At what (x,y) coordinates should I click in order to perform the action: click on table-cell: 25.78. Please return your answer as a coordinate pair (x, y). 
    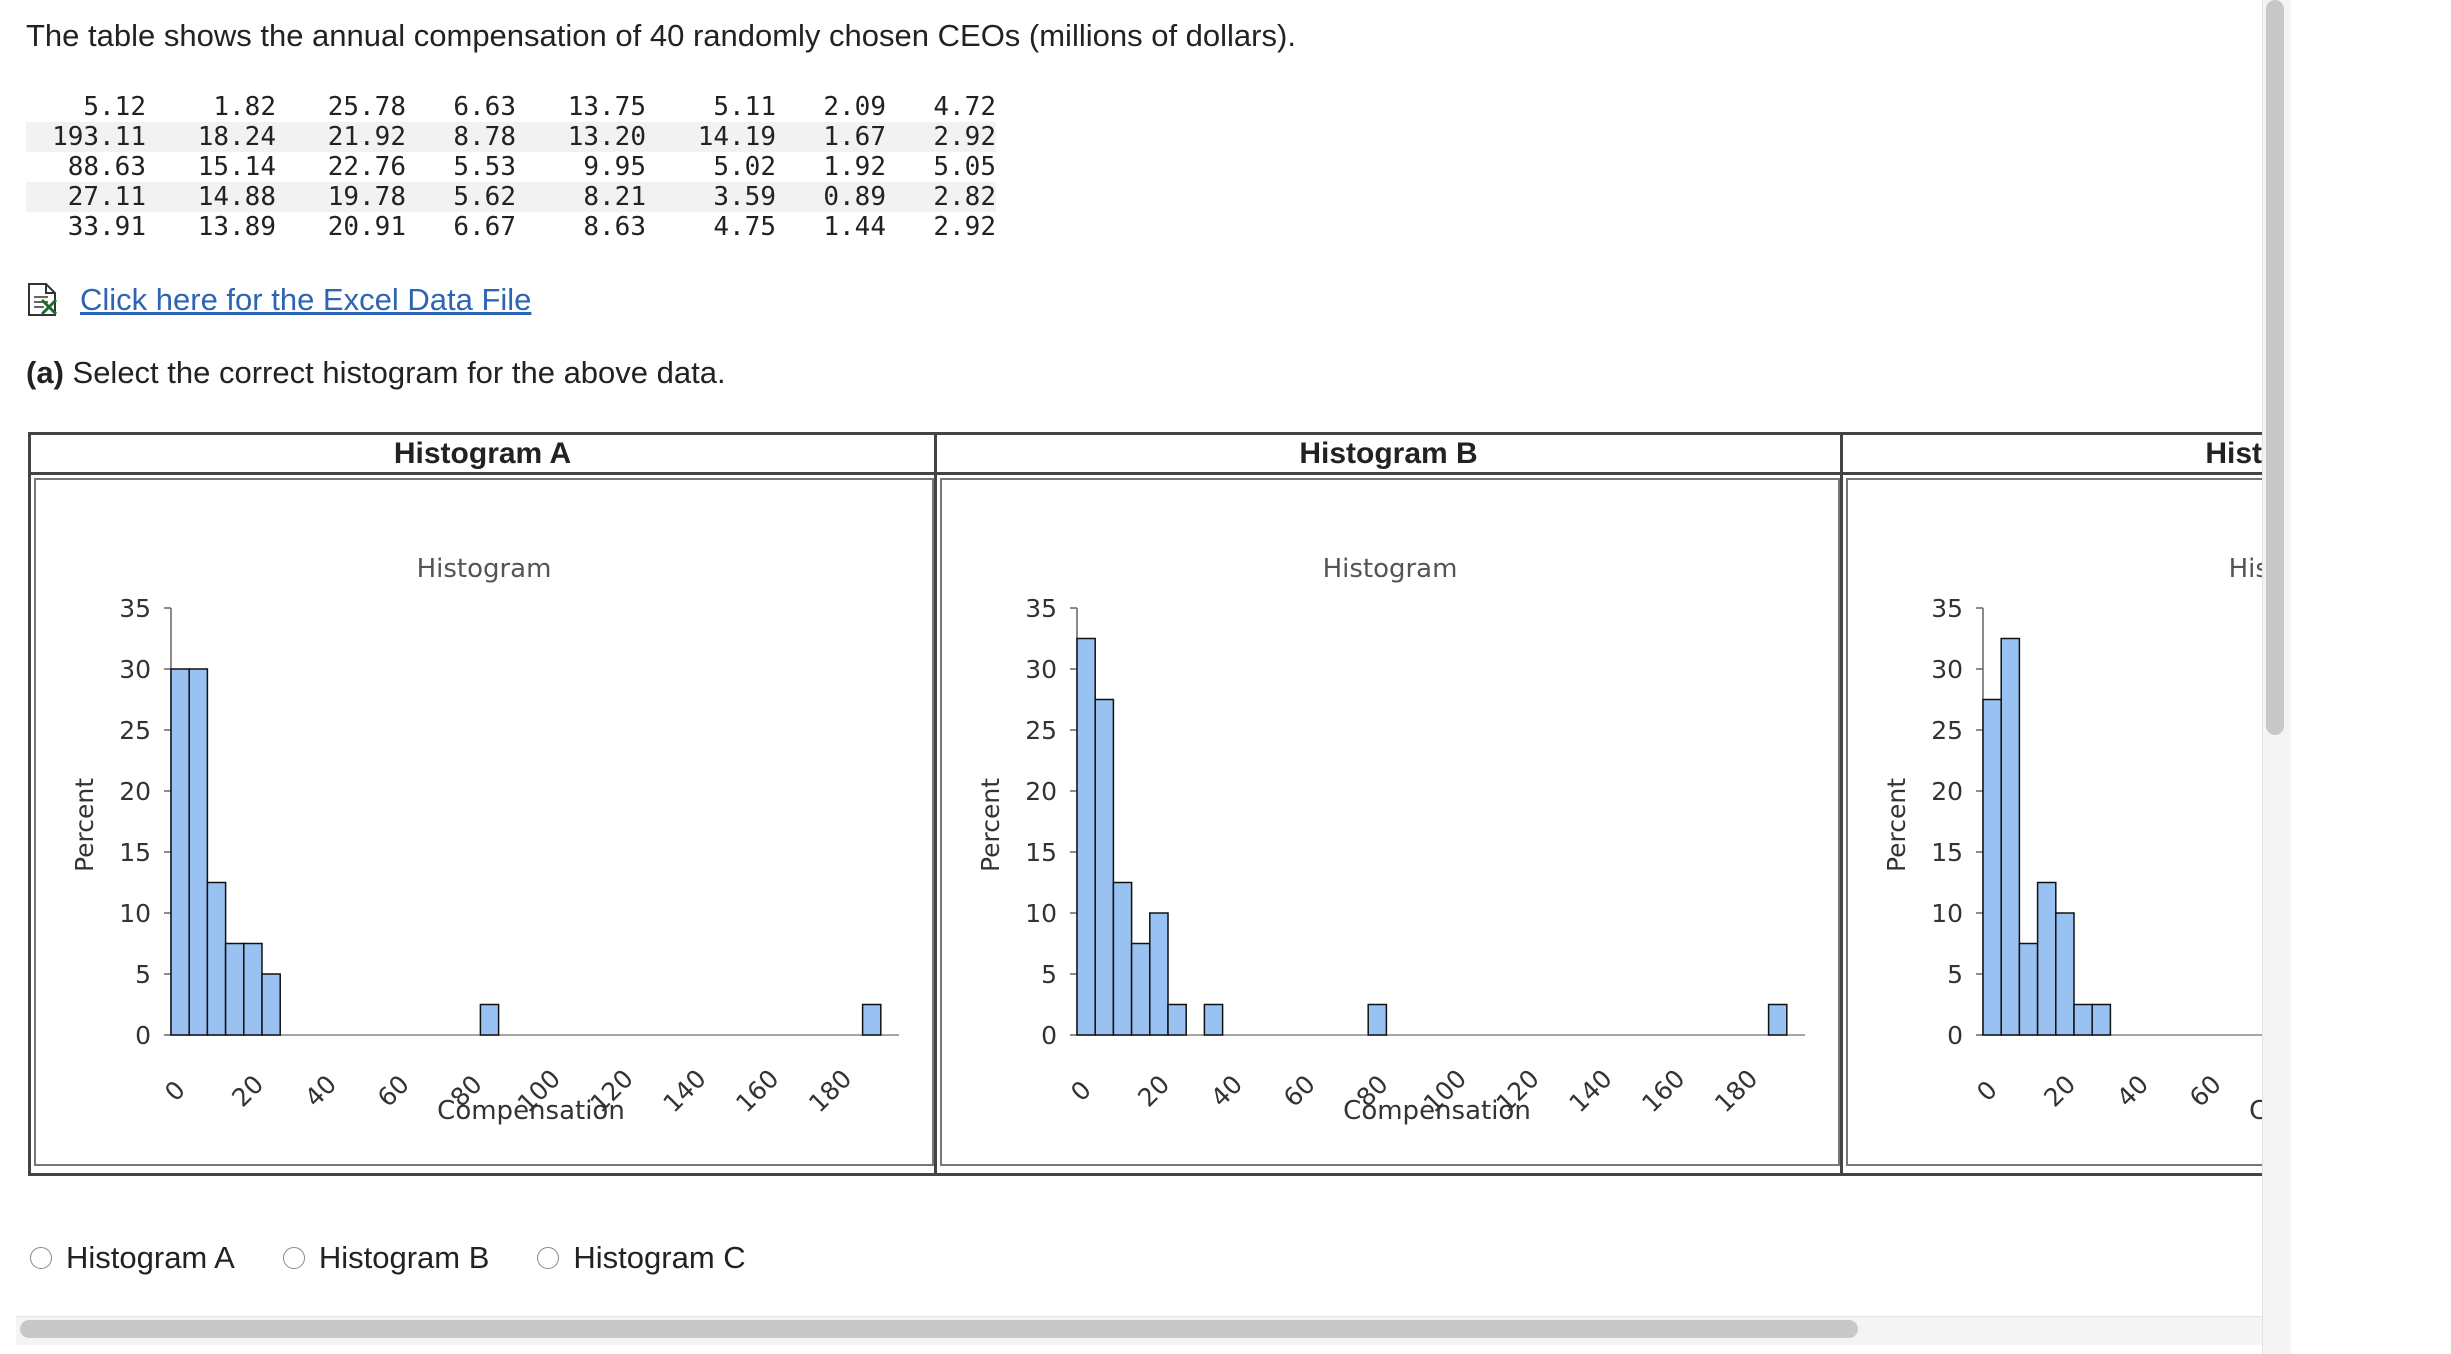
    Looking at the image, I should click on (366, 107).